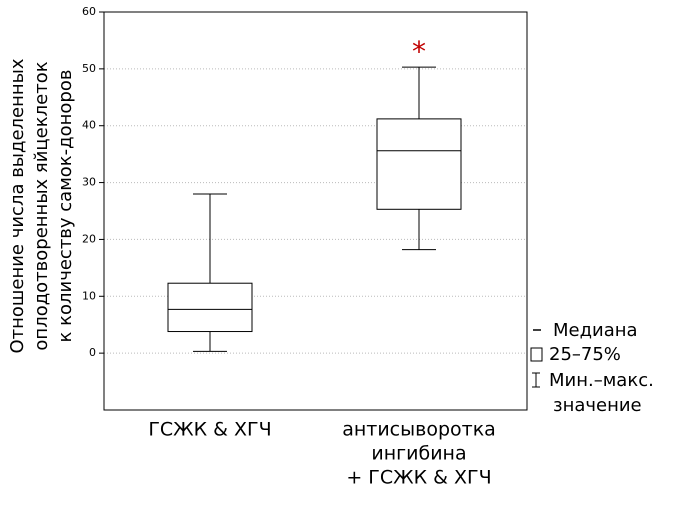 The width and height of the screenshot is (687, 525). What do you see at coordinates (89, 11) in the screenshot?
I see `y-tick-label: 60` at bounding box center [89, 11].